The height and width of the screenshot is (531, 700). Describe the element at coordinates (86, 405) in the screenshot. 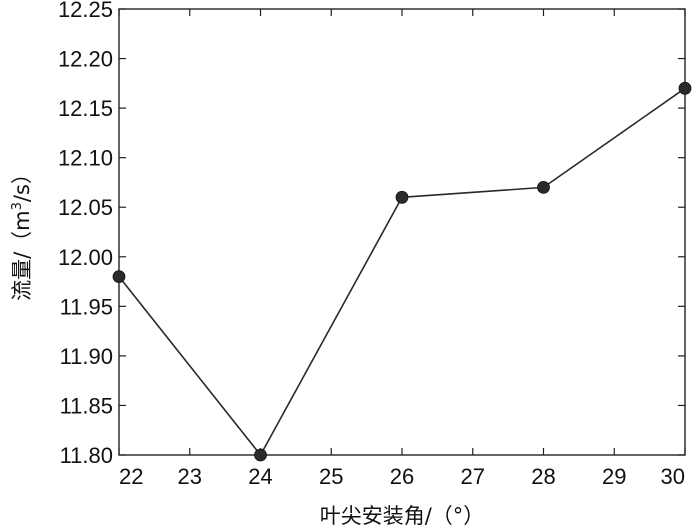

I see `y-tick-label: 11.85` at that location.